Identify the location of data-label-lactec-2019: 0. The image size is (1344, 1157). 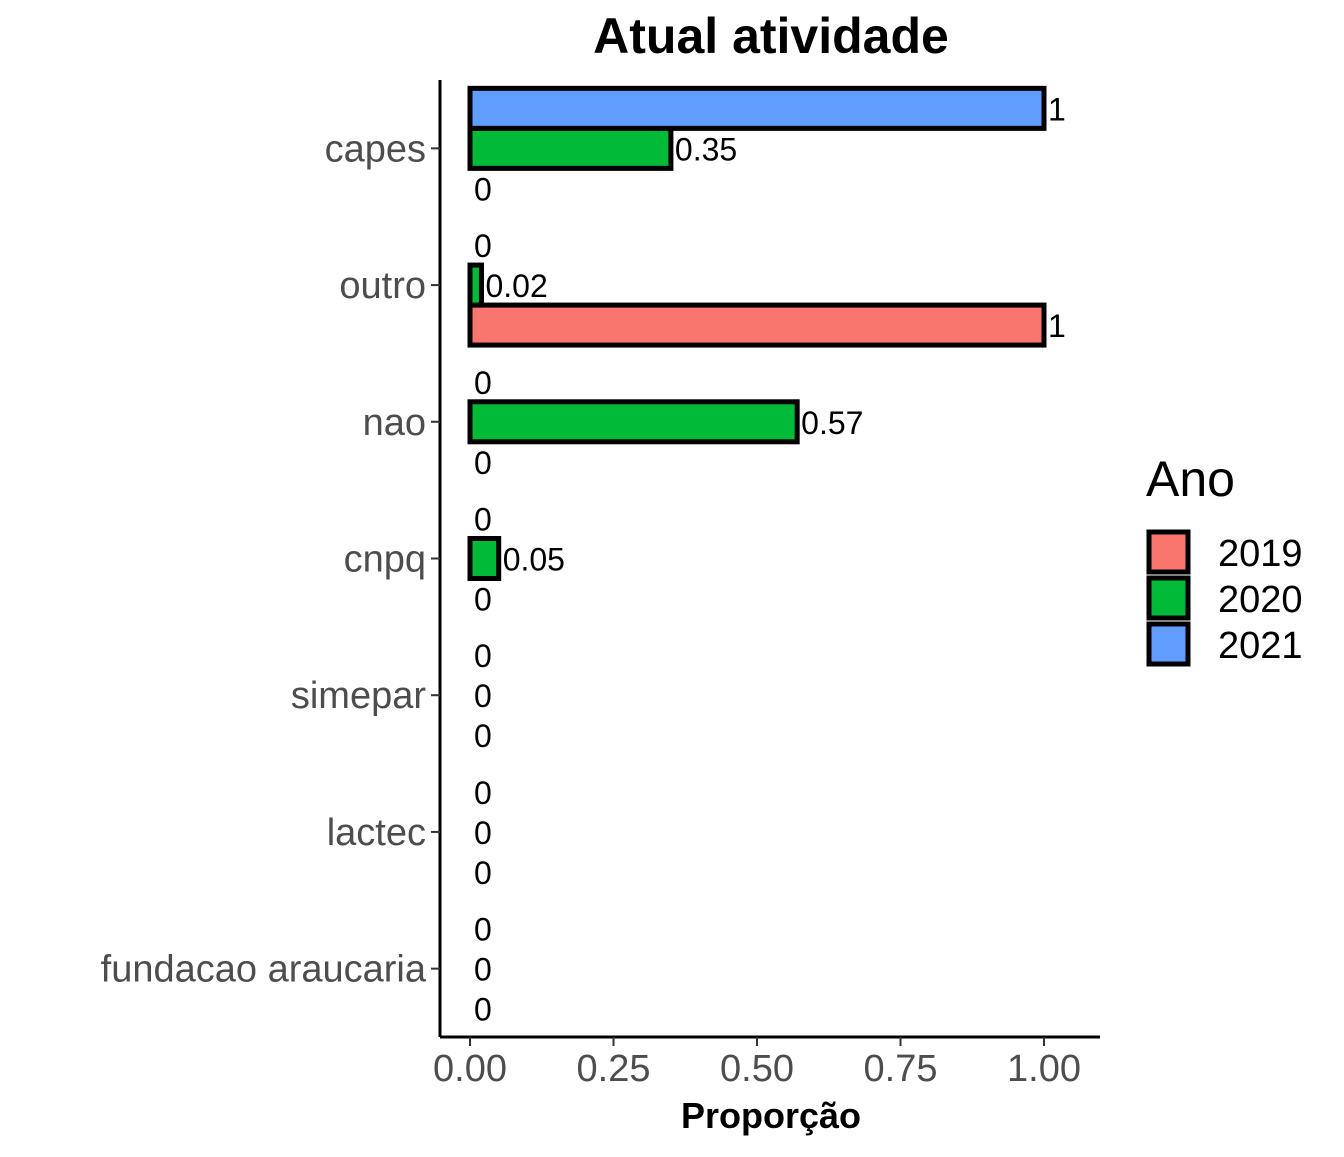
(483, 873).